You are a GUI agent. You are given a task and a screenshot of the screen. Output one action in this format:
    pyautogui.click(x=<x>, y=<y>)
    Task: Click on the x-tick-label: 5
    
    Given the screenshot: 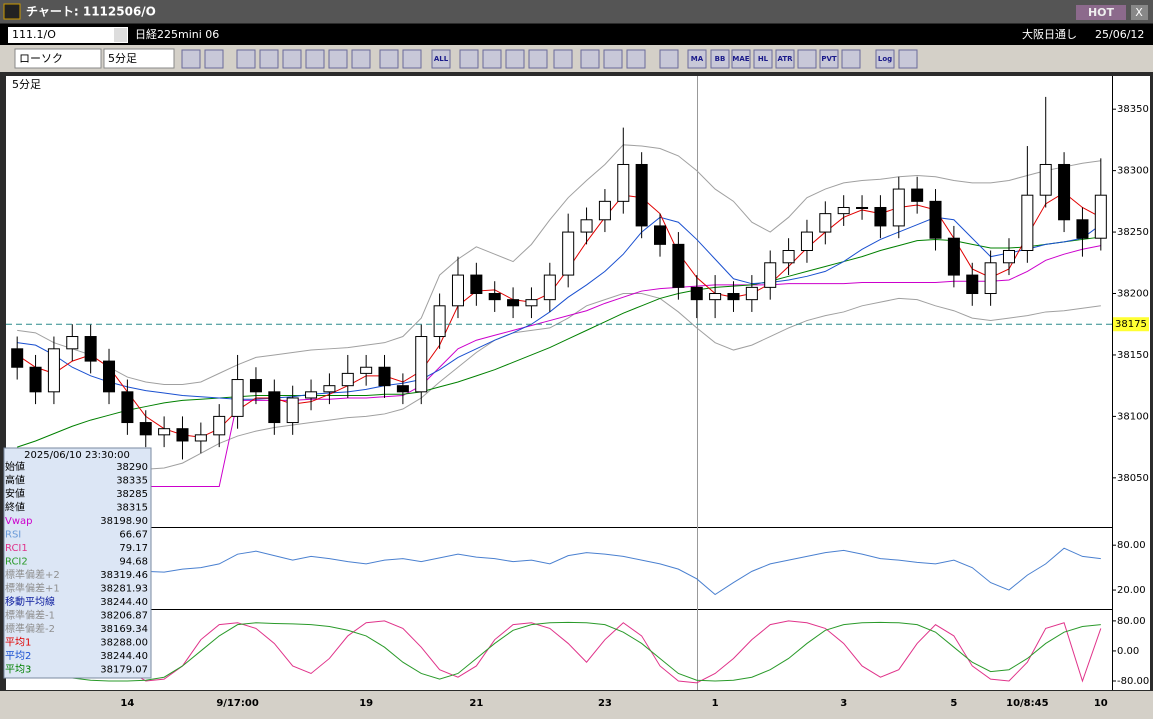 What is the action you would take?
    pyautogui.click(x=953, y=703)
    